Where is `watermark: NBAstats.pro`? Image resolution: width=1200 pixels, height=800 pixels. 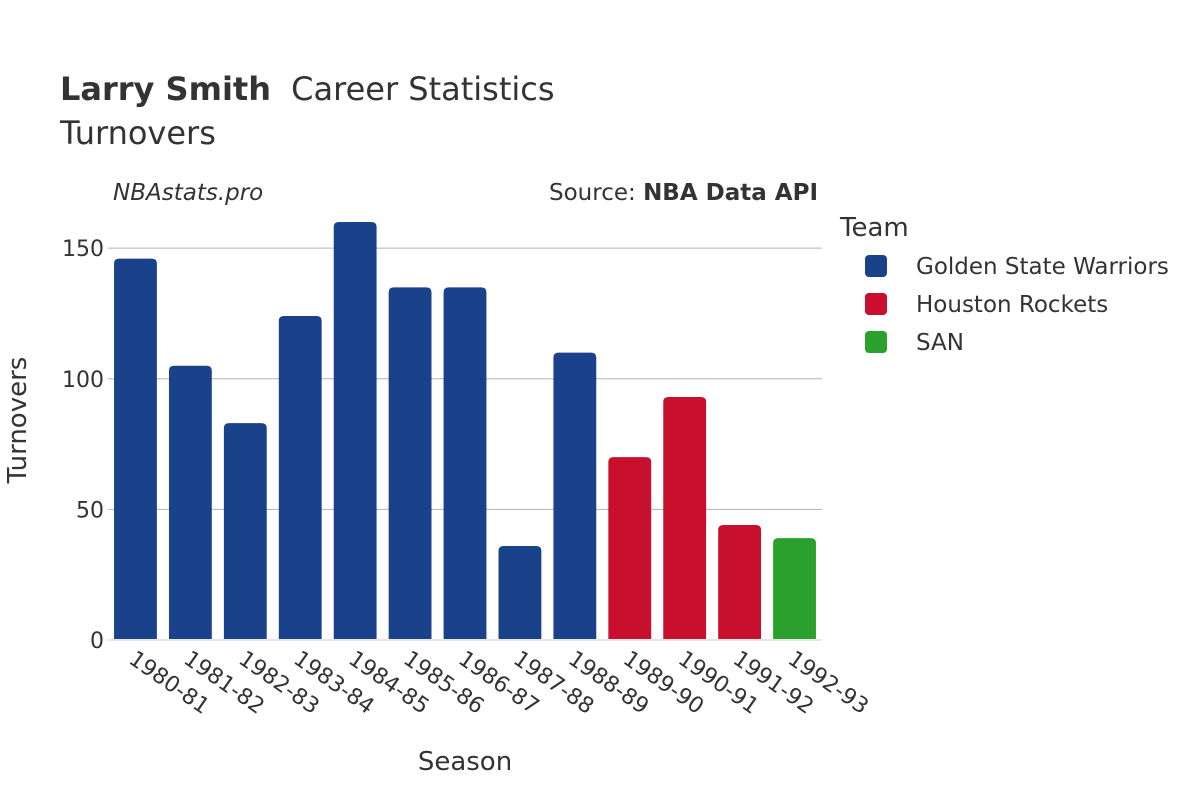 watermark: NBAstats.pro is located at coordinates (188, 193).